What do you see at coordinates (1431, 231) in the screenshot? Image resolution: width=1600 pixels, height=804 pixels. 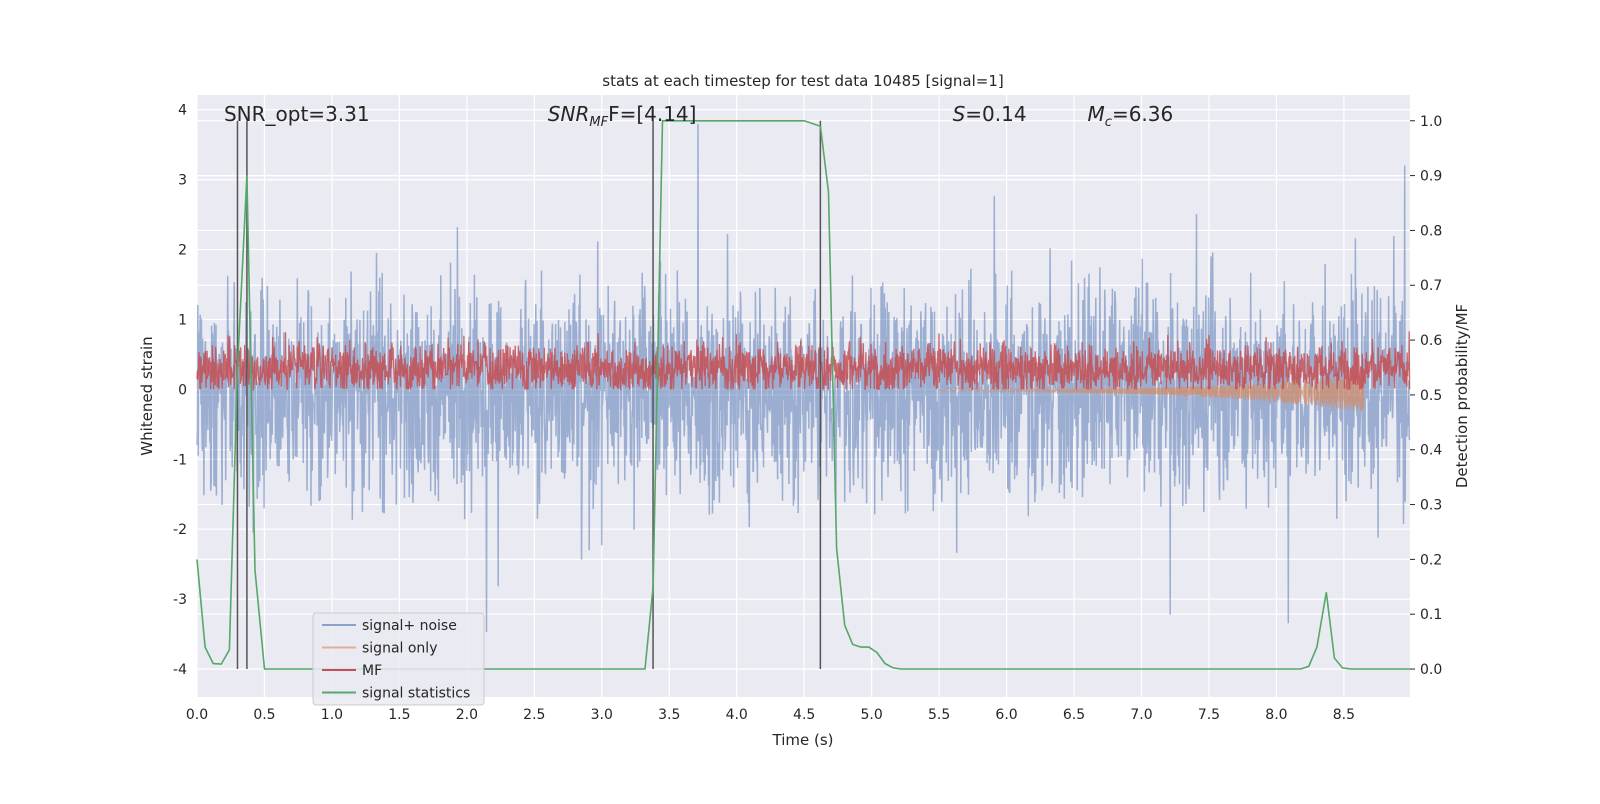 I see `y2-tick-label: 0.8` at bounding box center [1431, 231].